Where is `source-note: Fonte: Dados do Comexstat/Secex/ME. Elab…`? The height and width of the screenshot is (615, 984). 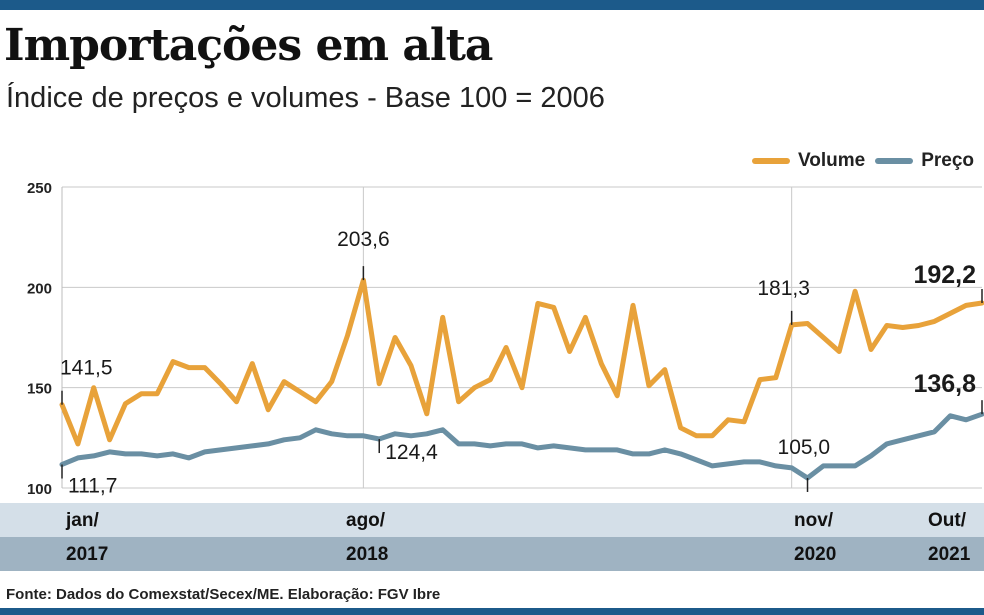 source-note: Fonte: Dados do Comexstat/Secex/ME. Elab… is located at coordinates (223, 594).